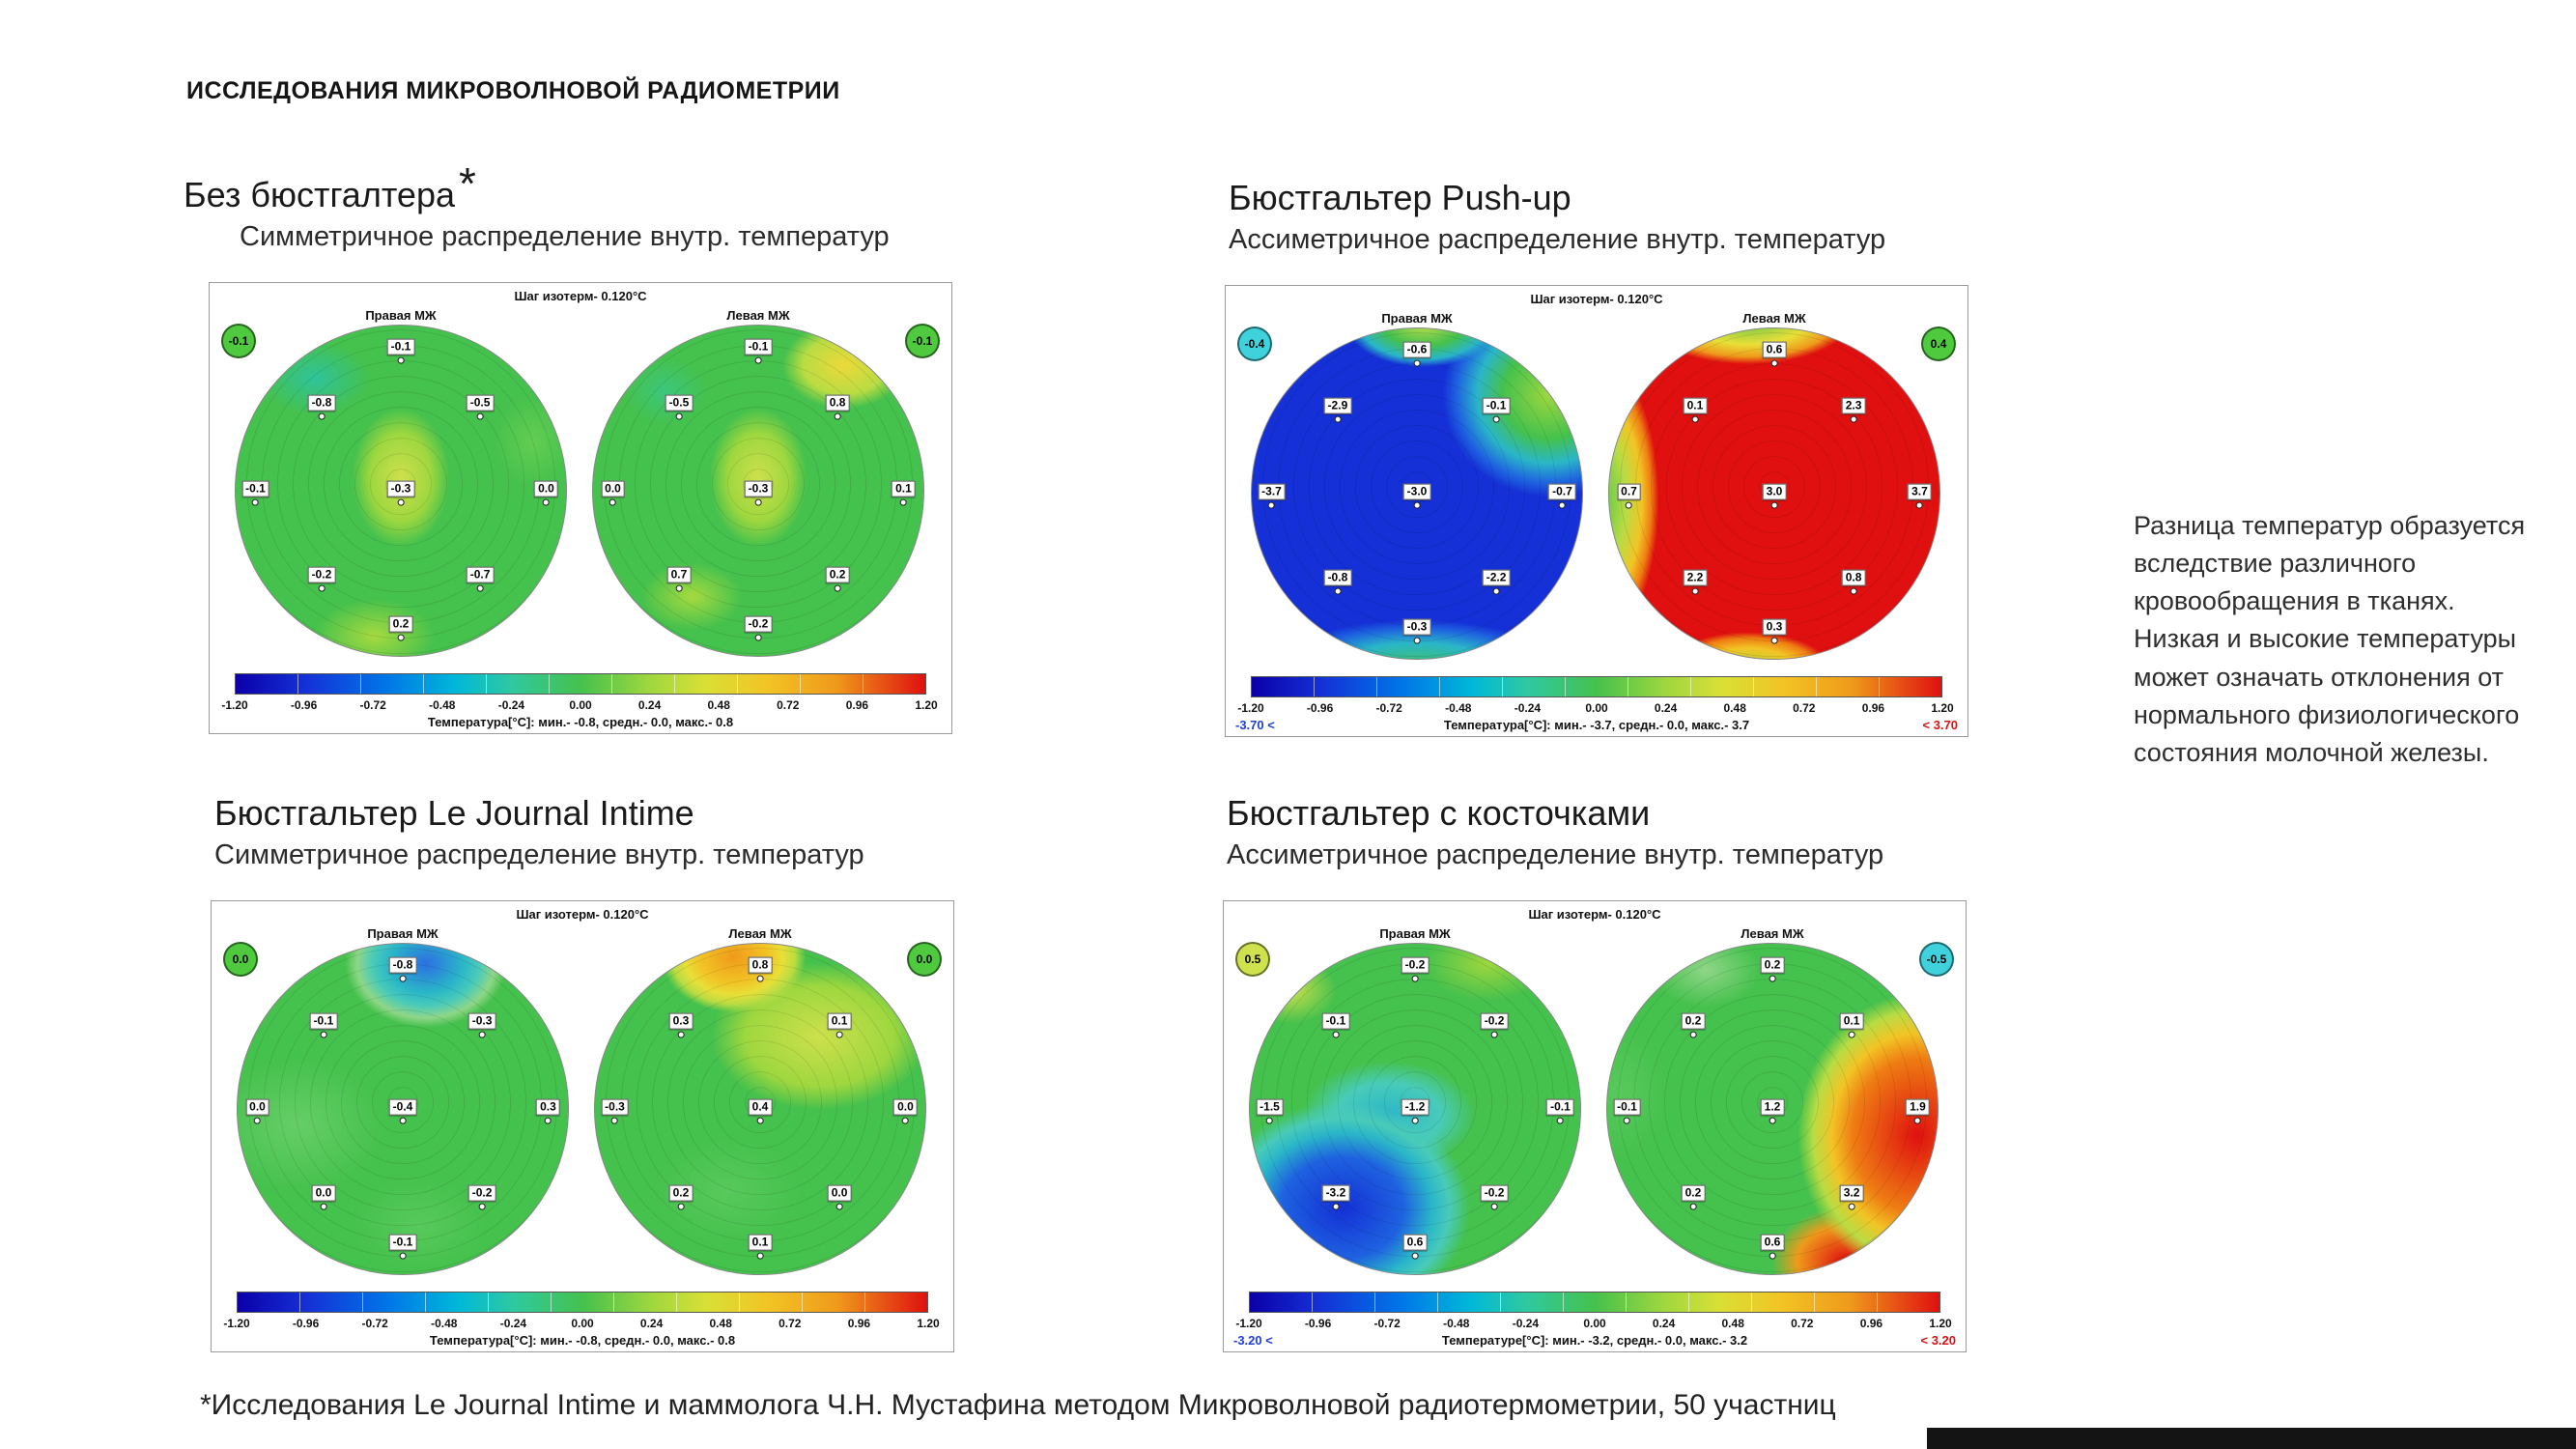 The width and height of the screenshot is (2576, 1449). Describe the element at coordinates (760, 933) in the screenshot. I see `left-breast-label: Левая МЖ` at that location.